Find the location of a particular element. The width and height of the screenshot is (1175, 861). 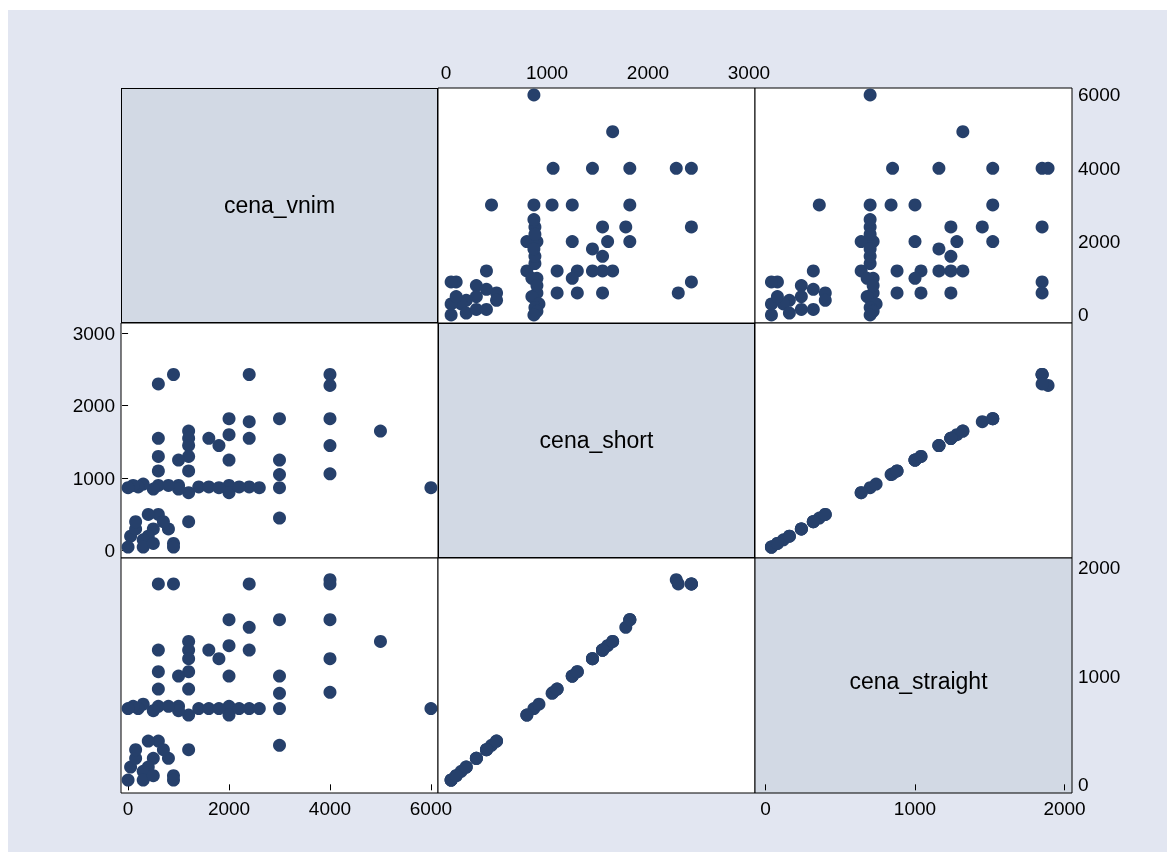

x-tick-label: 4000 is located at coordinates (330, 808).